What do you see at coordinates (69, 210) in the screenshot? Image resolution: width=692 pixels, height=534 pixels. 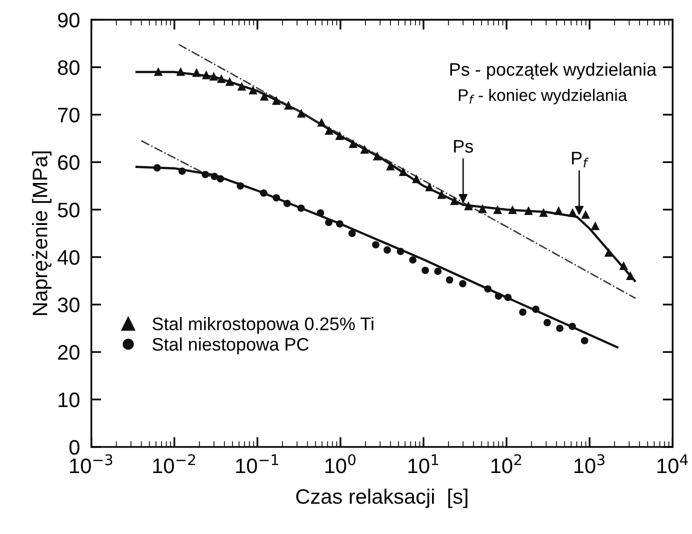 I see `y-tick-label: 50` at bounding box center [69, 210].